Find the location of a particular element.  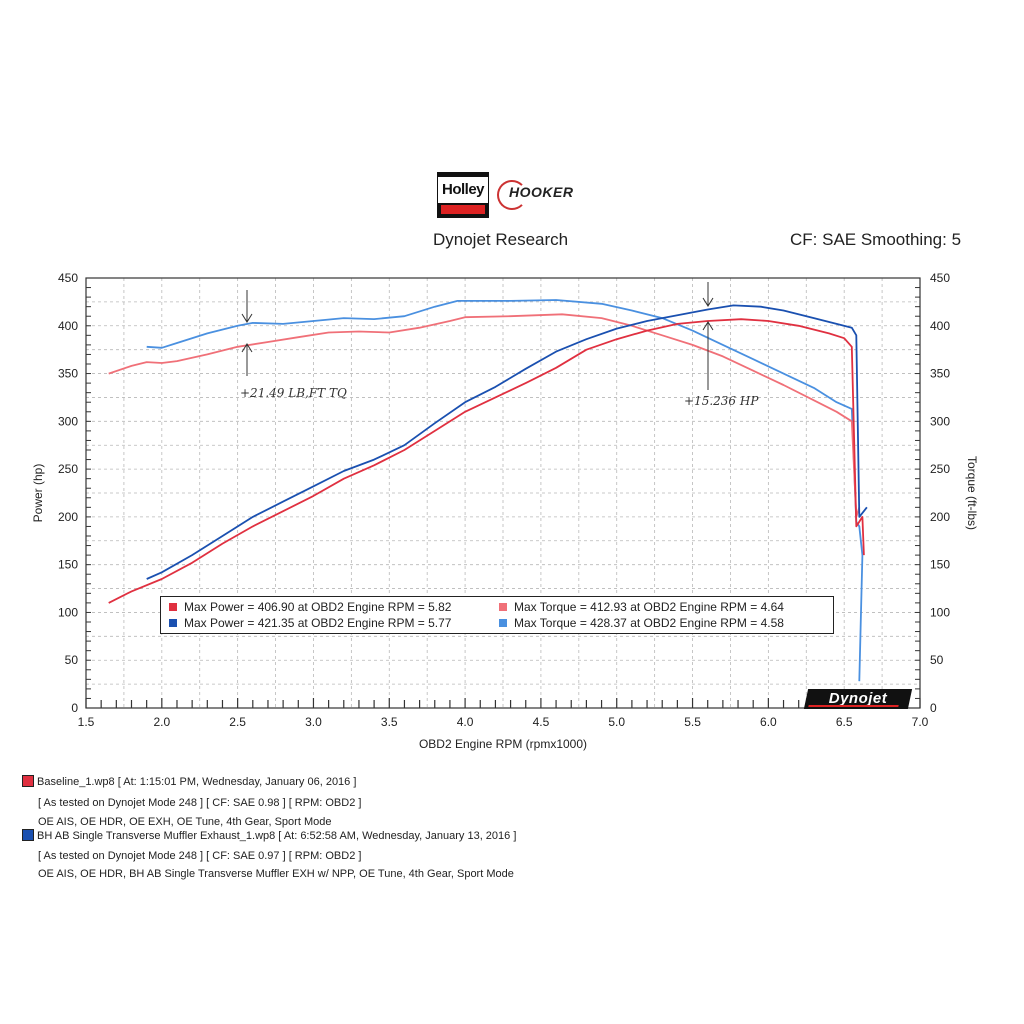

x-tick-label: 5.5 is located at coordinates (692, 722).